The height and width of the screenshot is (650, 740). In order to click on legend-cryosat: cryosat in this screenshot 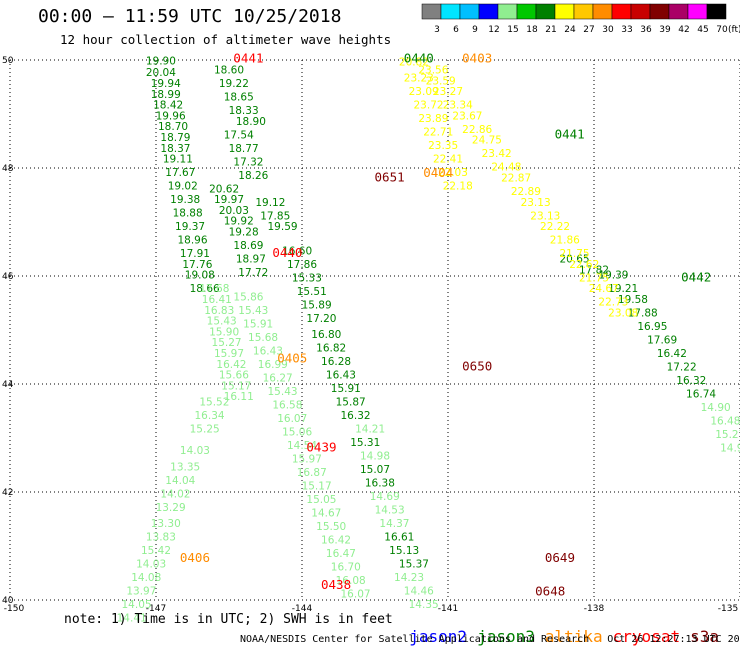, I will do `click(646, 636)`.